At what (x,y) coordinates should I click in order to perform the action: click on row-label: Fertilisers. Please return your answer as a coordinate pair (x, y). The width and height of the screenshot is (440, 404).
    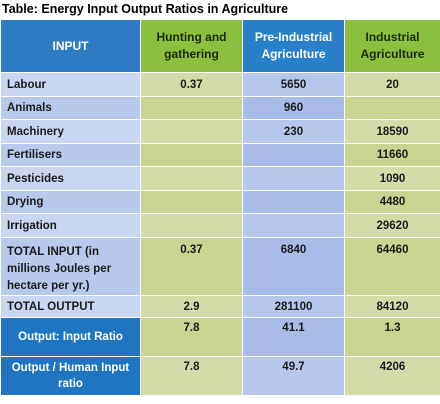
    Looking at the image, I should click on (70, 155).